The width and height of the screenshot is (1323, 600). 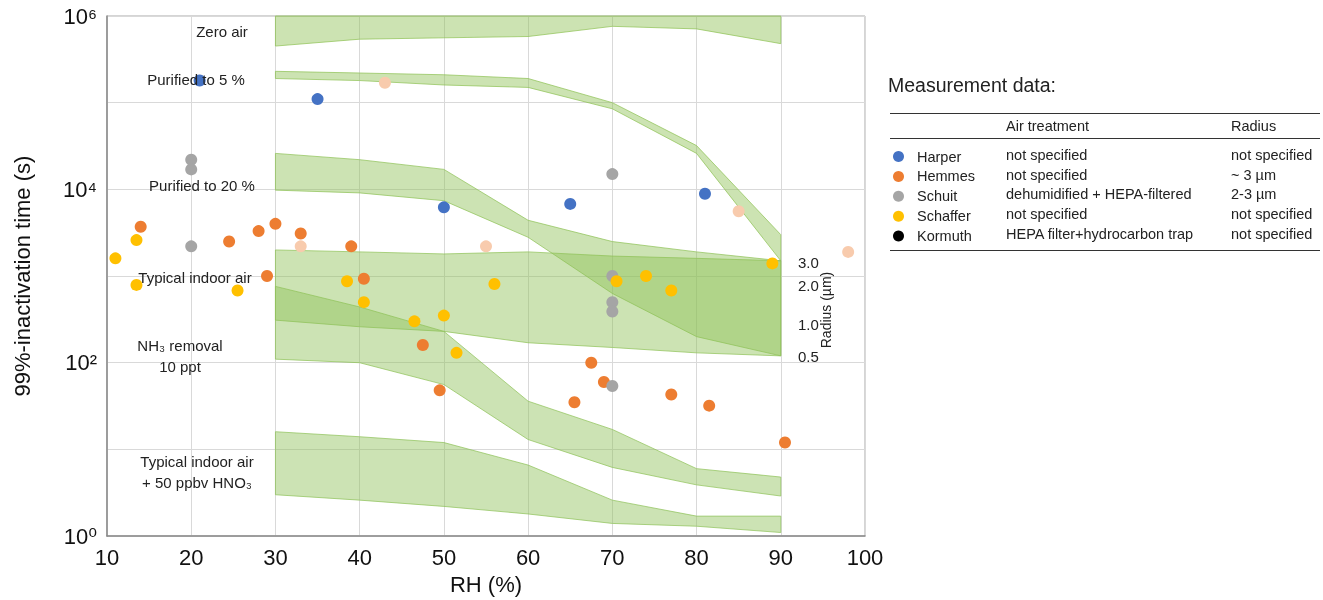 What do you see at coordinates (528, 557) in the screenshot?
I see `x-tick-label: 60` at bounding box center [528, 557].